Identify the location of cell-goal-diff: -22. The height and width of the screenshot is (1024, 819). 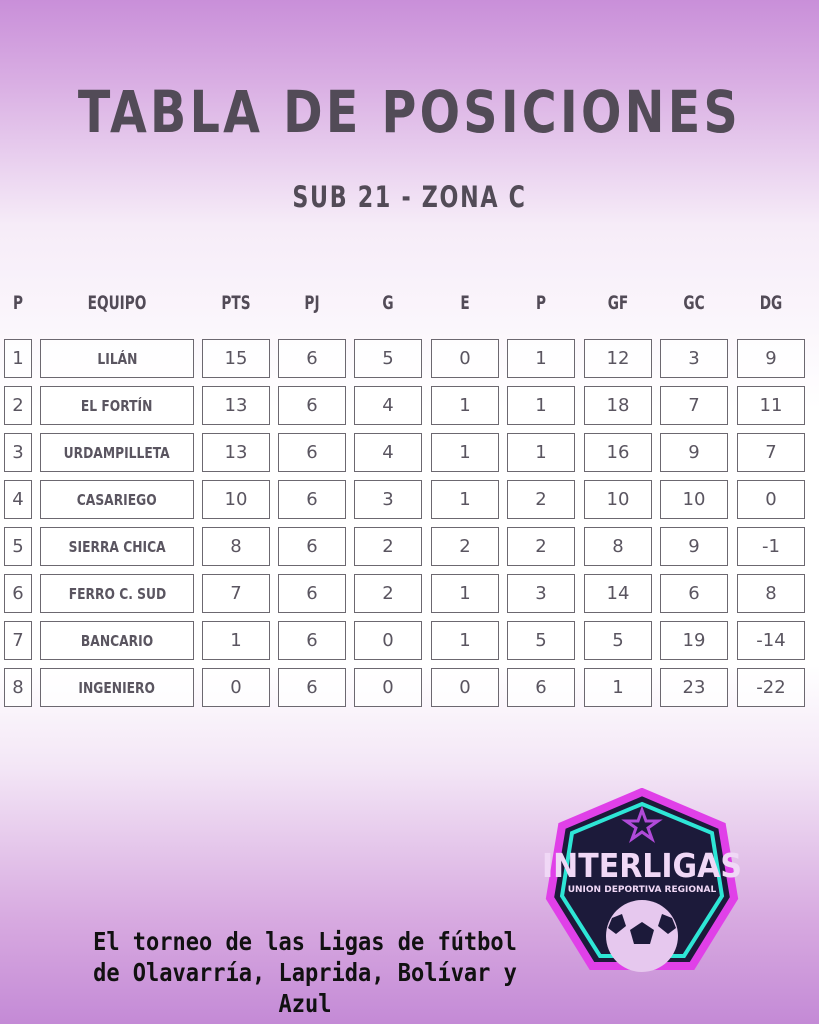
(771, 687).